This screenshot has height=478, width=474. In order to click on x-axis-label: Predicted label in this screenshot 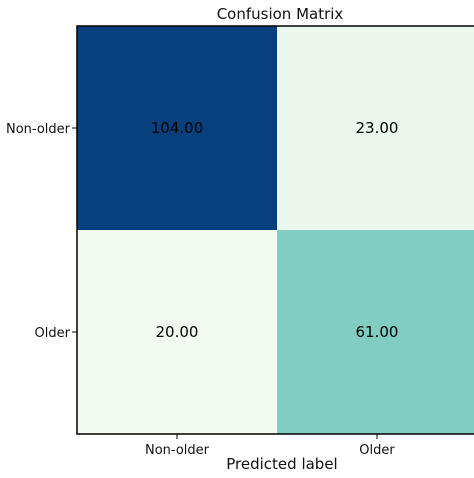, I will do `click(281, 464)`.